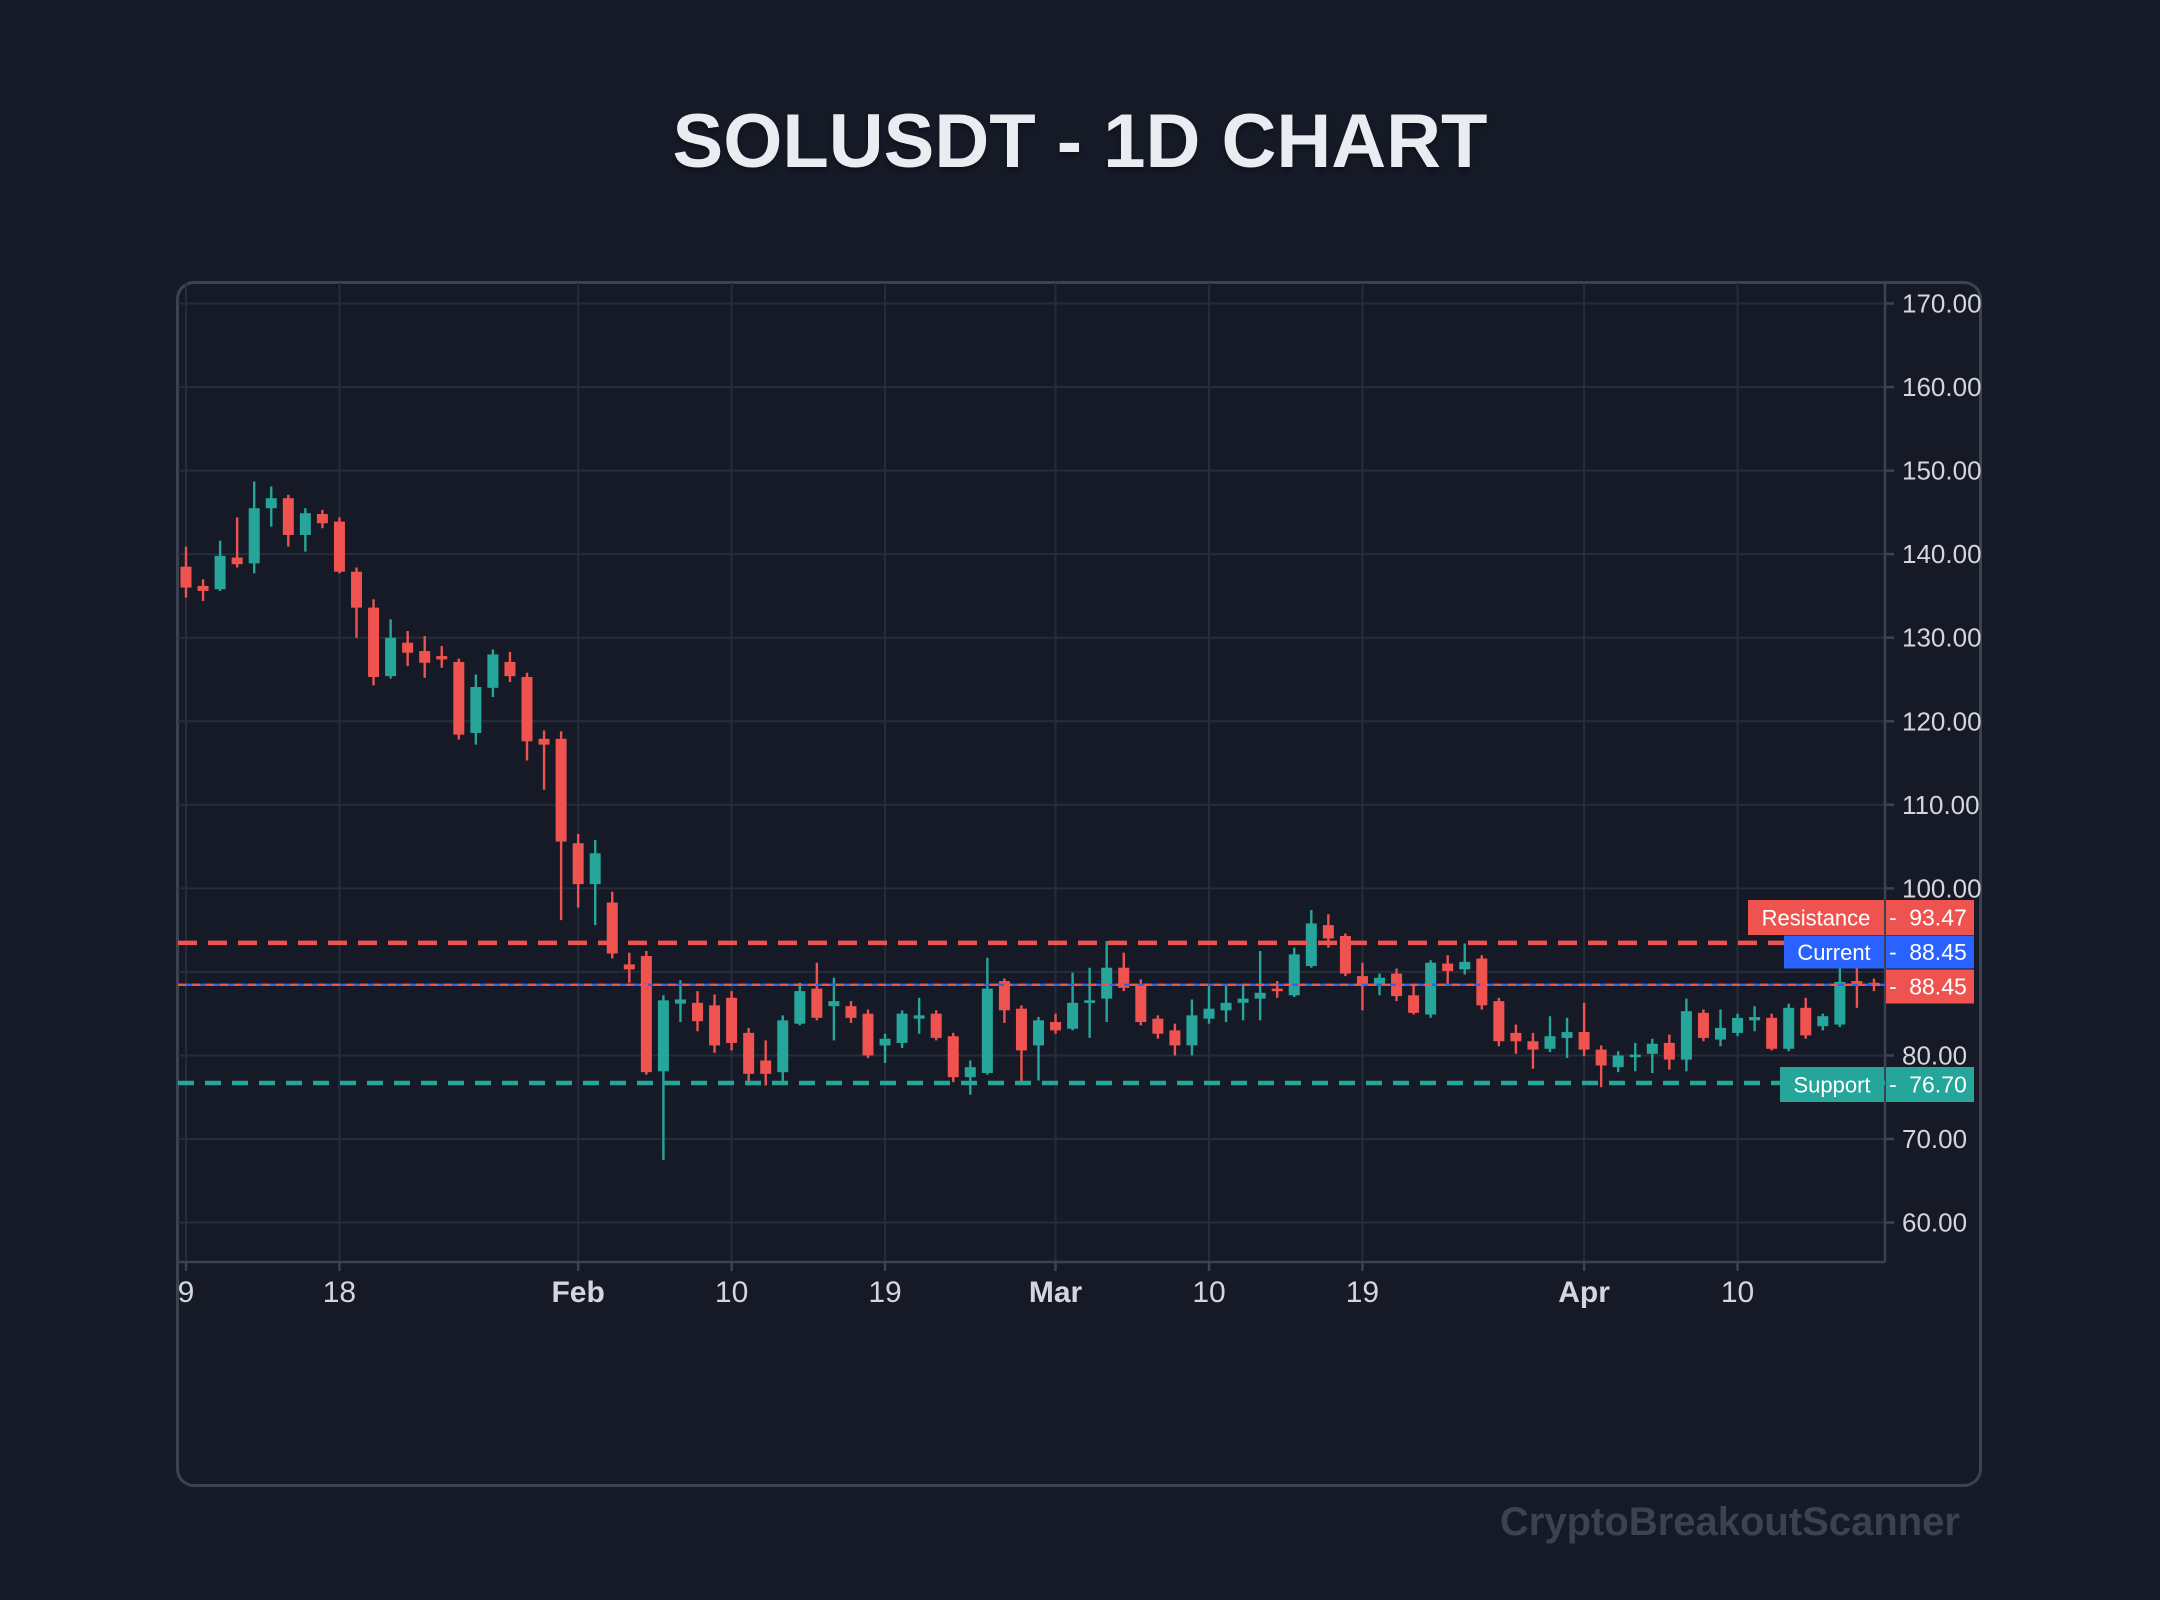 The image size is (2160, 1600). What do you see at coordinates (186, 1292) in the screenshot?
I see `x-axis-label: 9` at bounding box center [186, 1292].